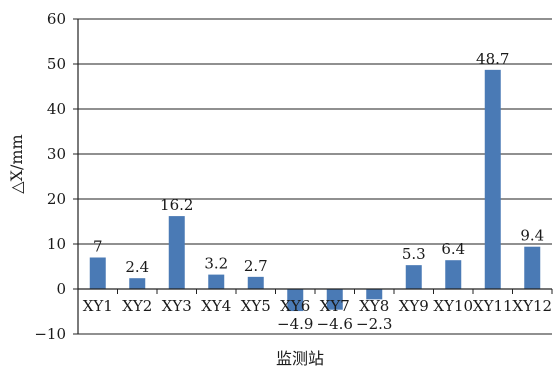 This screenshot has width=556, height=376. Describe the element at coordinates (493, 306) in the screenshot. I see `x-tick-label: XY11` at that location.